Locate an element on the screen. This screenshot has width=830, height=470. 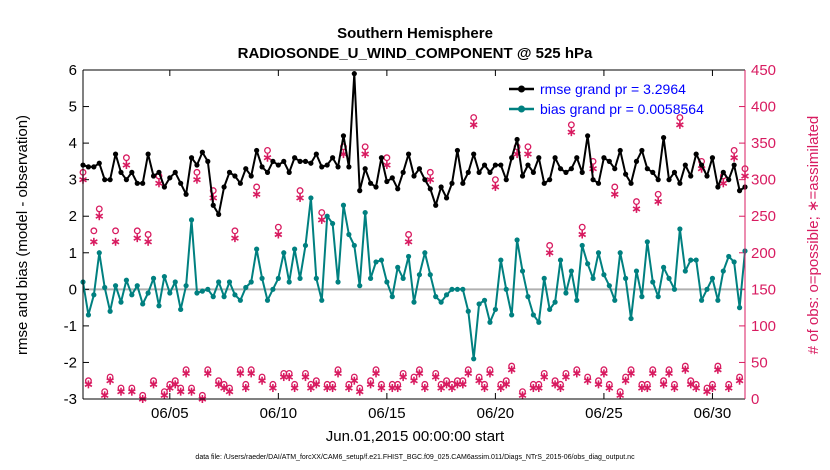
right-y-tick-label: 200 is located at coordinates (763, 253).